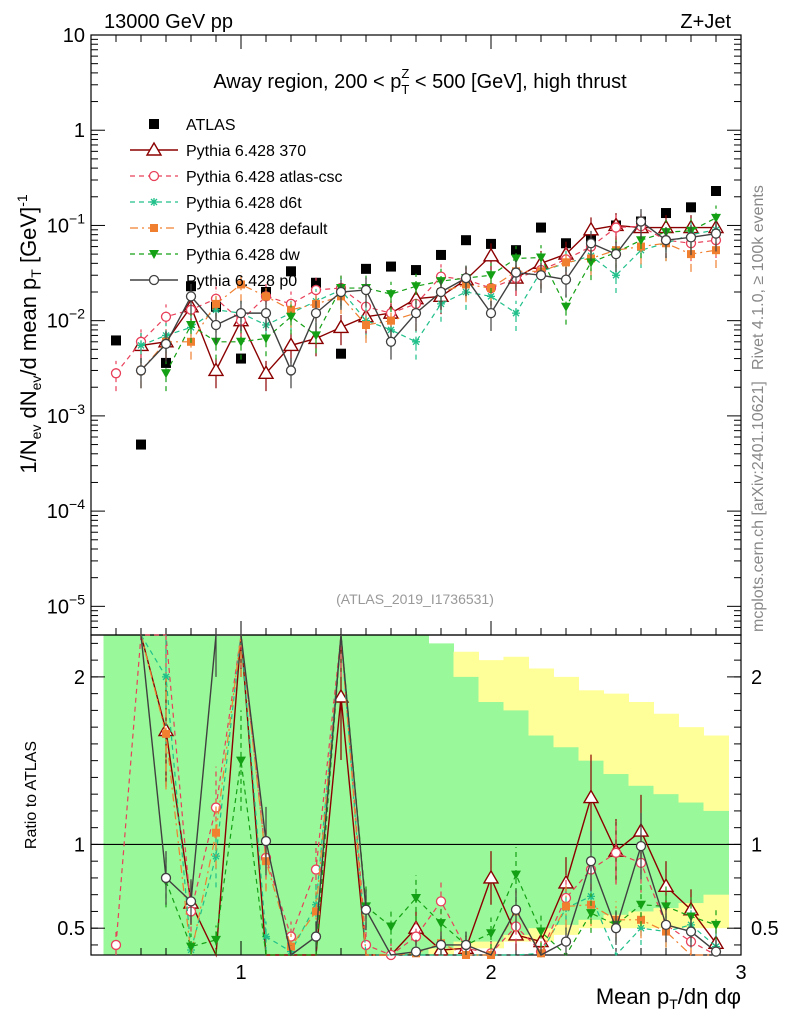 The height and width of the screenshot is (1024, 786). Describe the element at coordinates (740, 973) in the screenshot. I see `x-tick-label: 3` at that location.